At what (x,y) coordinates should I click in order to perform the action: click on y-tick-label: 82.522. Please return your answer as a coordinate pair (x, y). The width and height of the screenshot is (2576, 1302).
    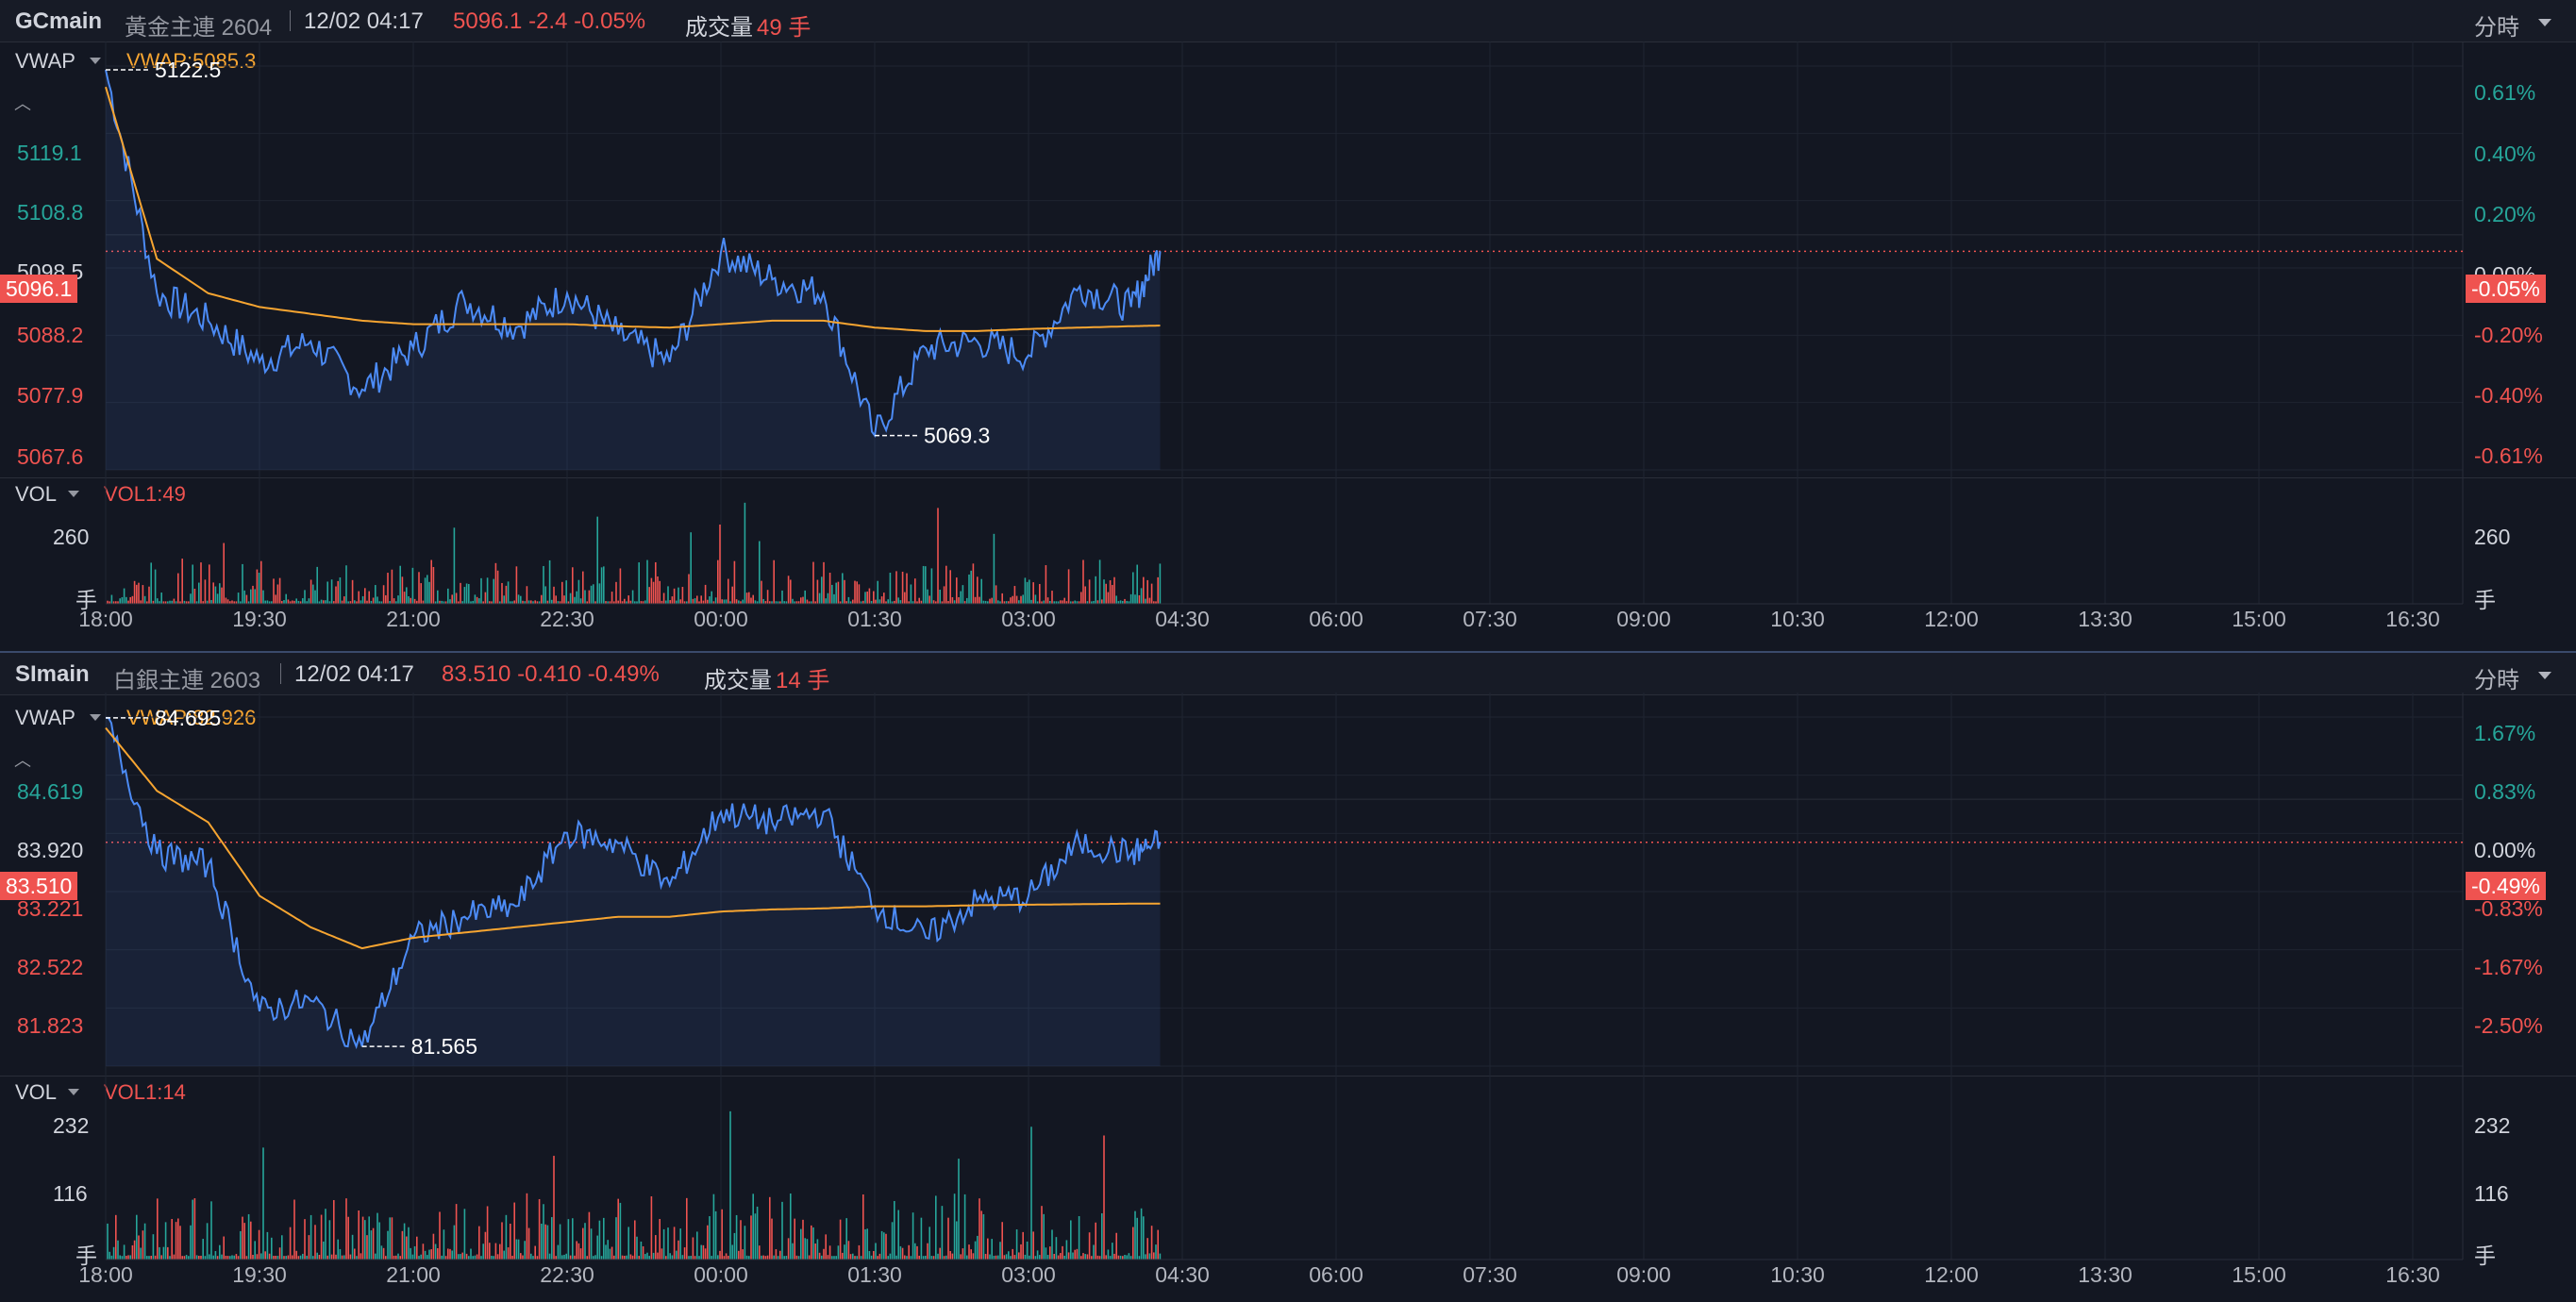
    Looking at the image, I should click on (50, 967).